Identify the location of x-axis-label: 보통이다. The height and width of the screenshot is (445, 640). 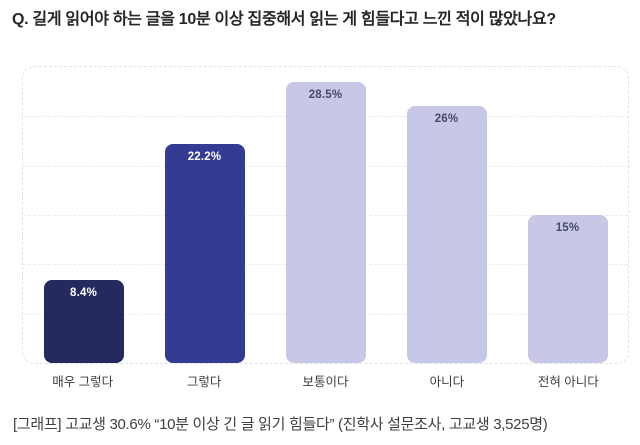
(325, 382).